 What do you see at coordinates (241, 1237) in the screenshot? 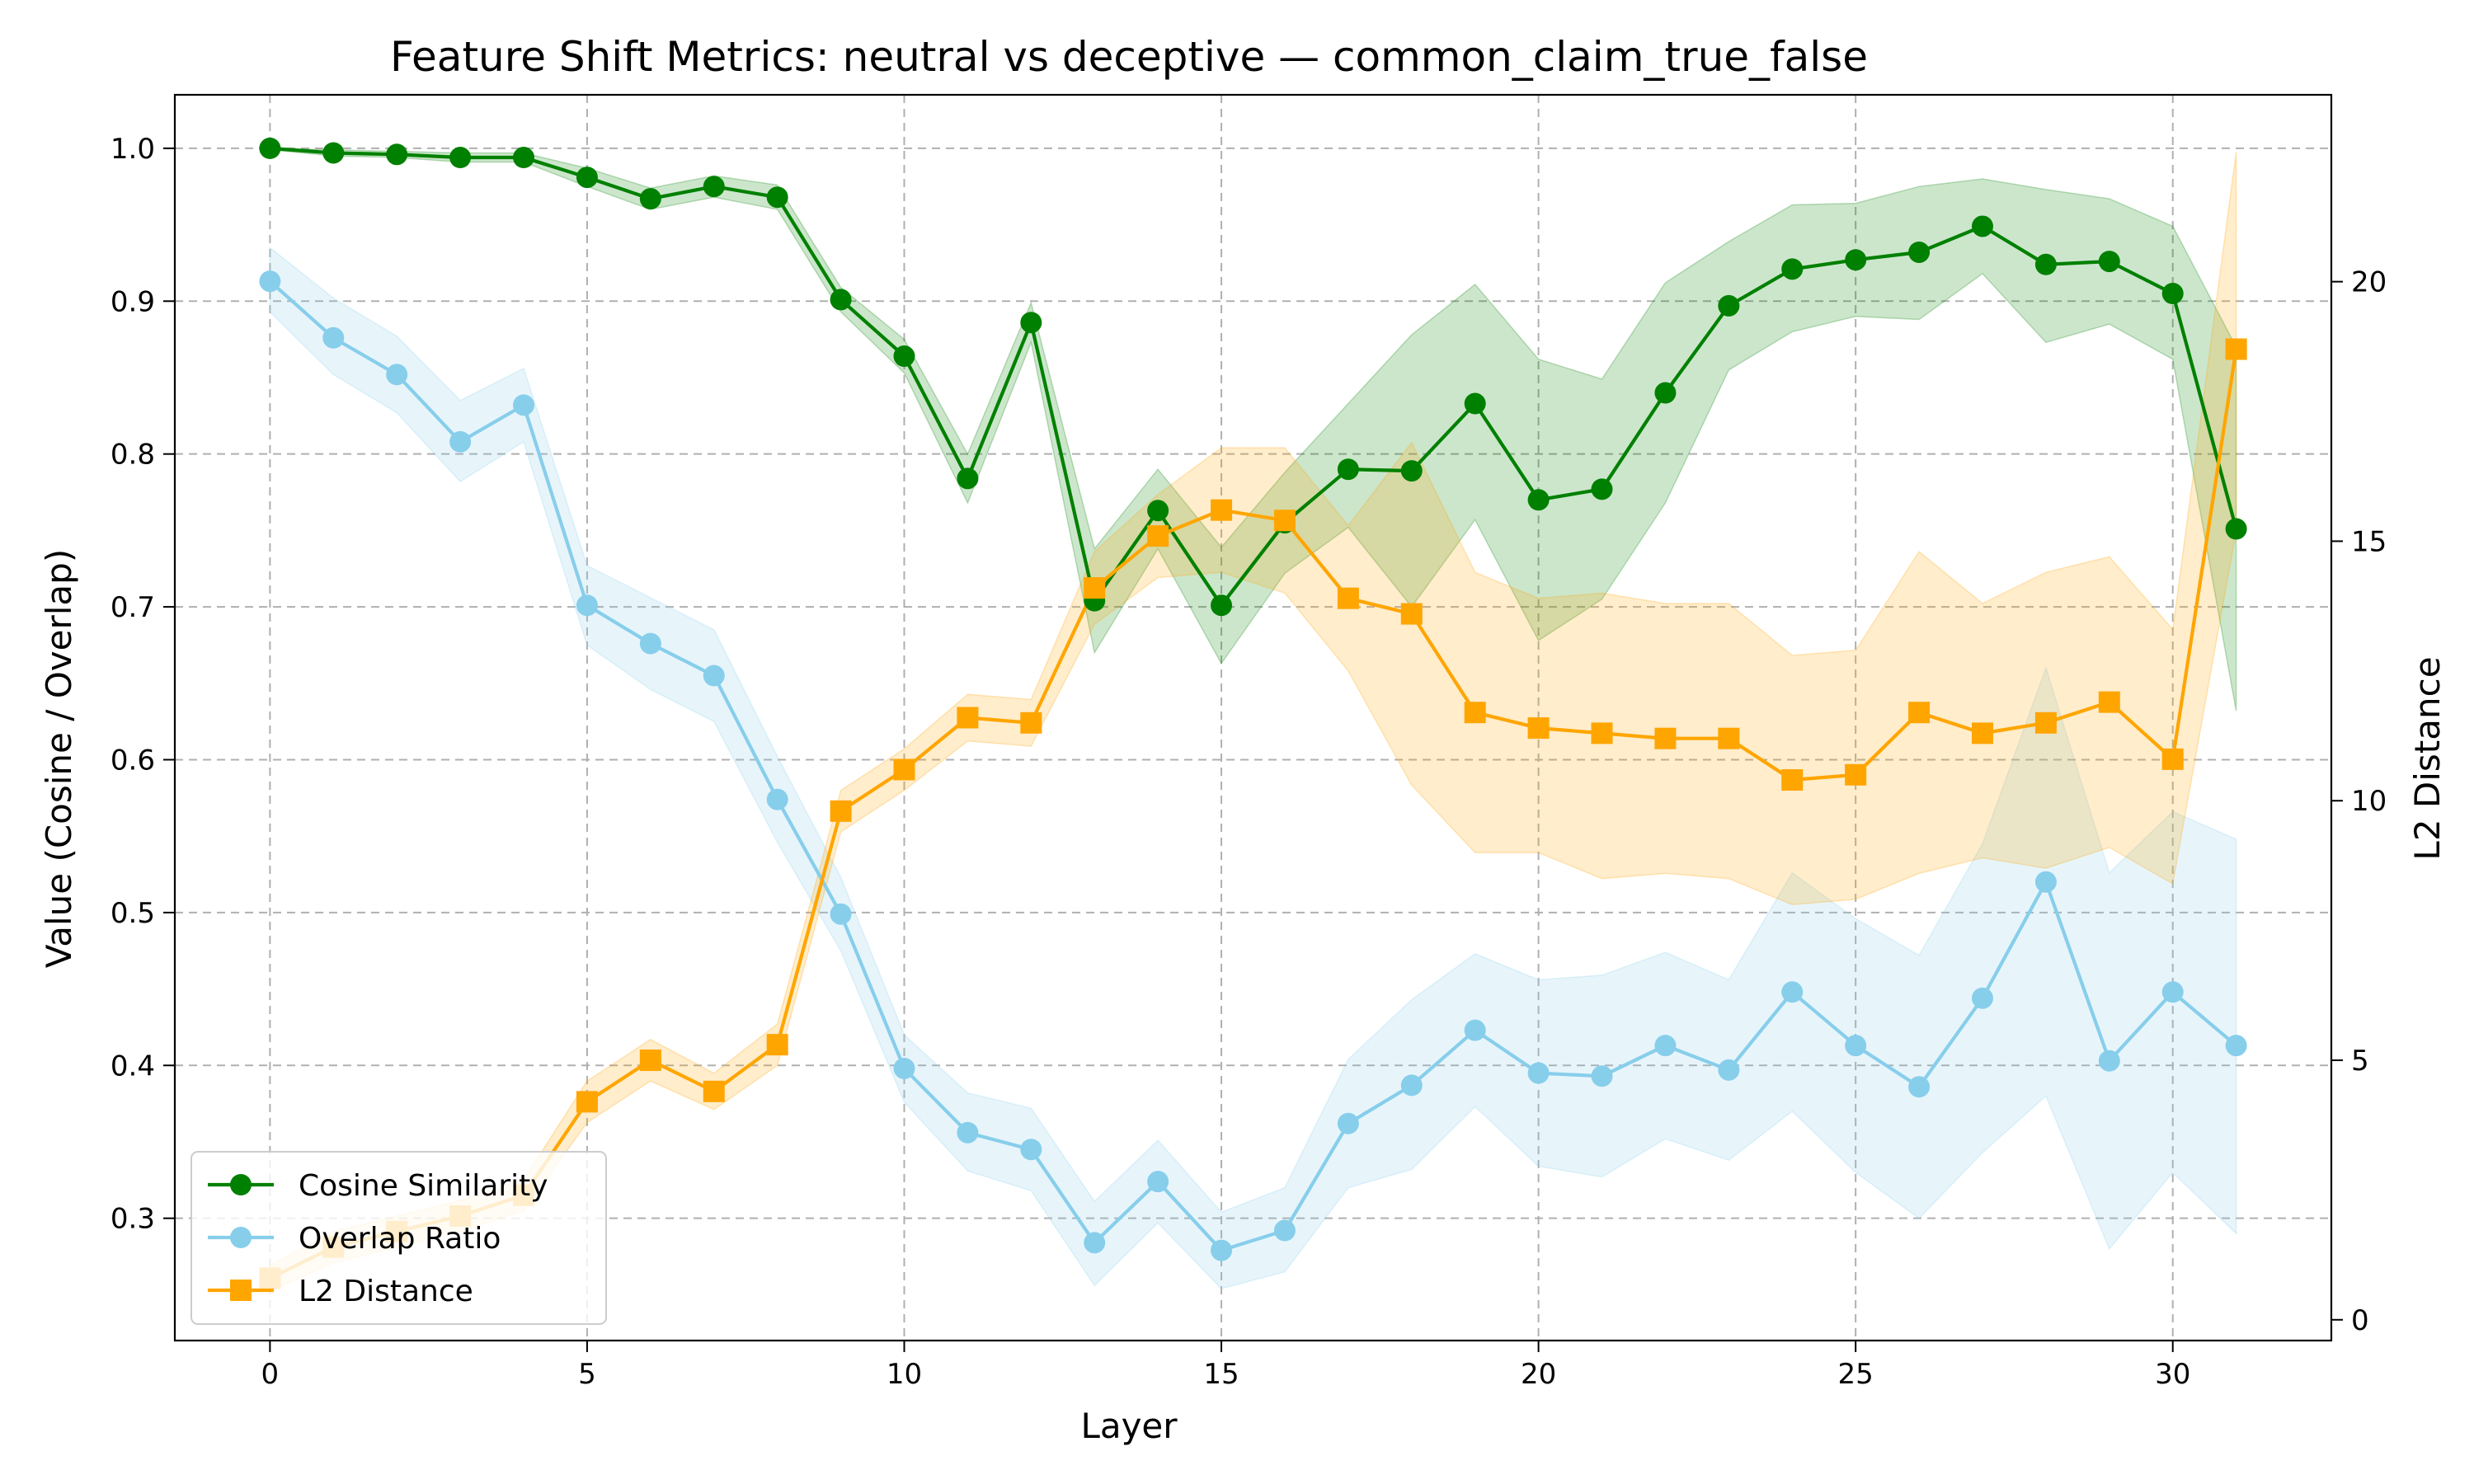
I see `overlap-ratio-legend-marker` at bounding box center [241, 1237].